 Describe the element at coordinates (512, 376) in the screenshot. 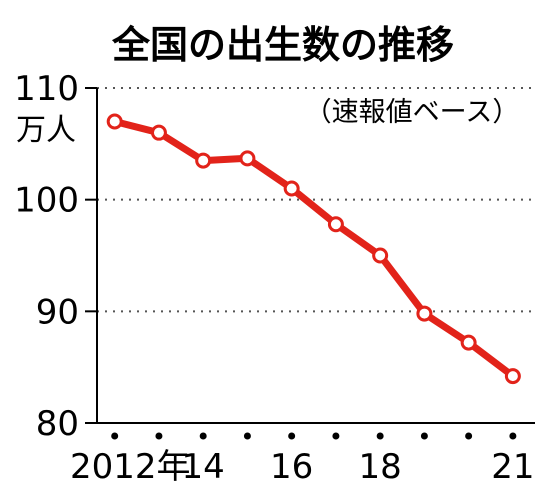

I see `data-point-2021` at that location.